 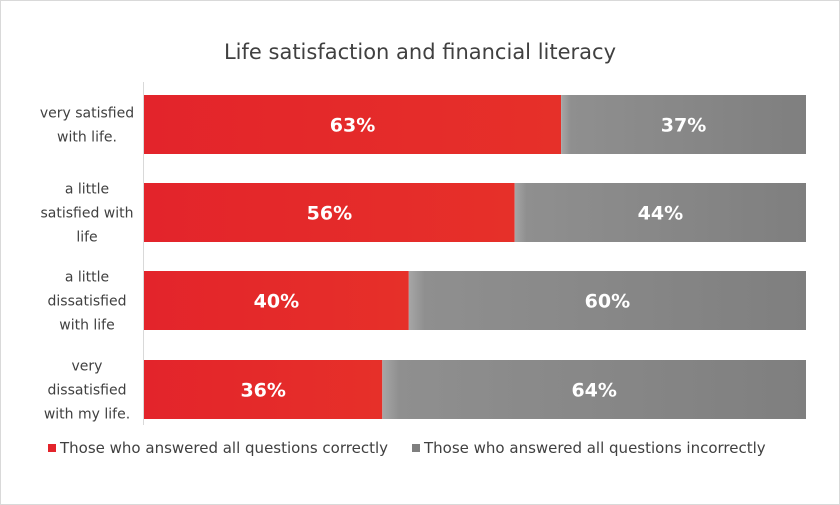 I want to click on data-label-incorrect-0: 37%, so click(x=683, y=126).